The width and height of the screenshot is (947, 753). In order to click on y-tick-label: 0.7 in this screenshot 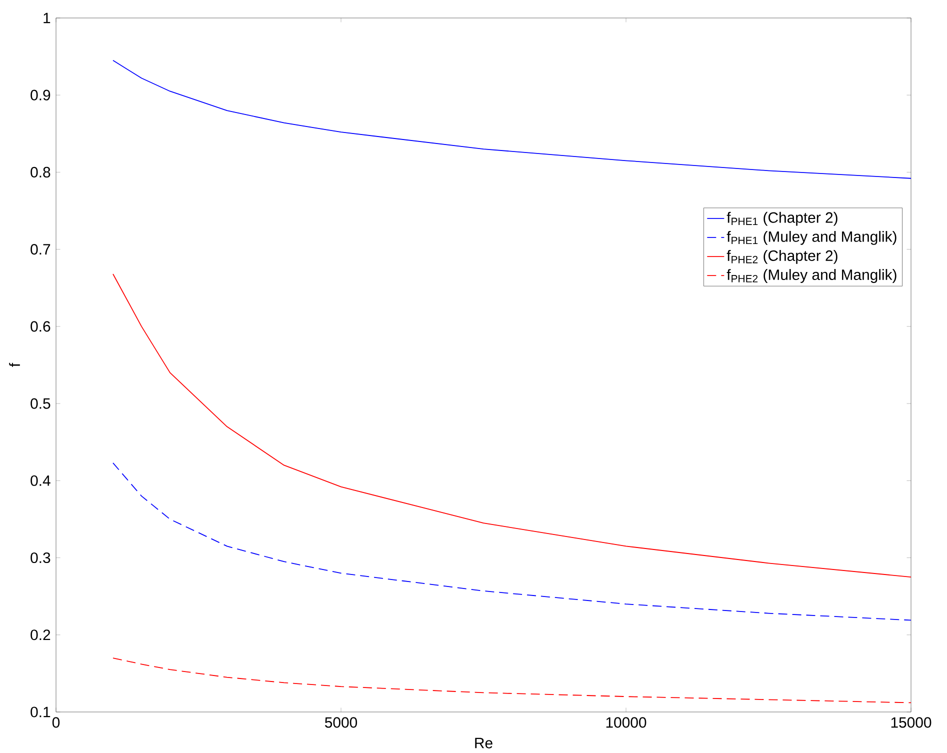, I will do `click(40, 249)`.